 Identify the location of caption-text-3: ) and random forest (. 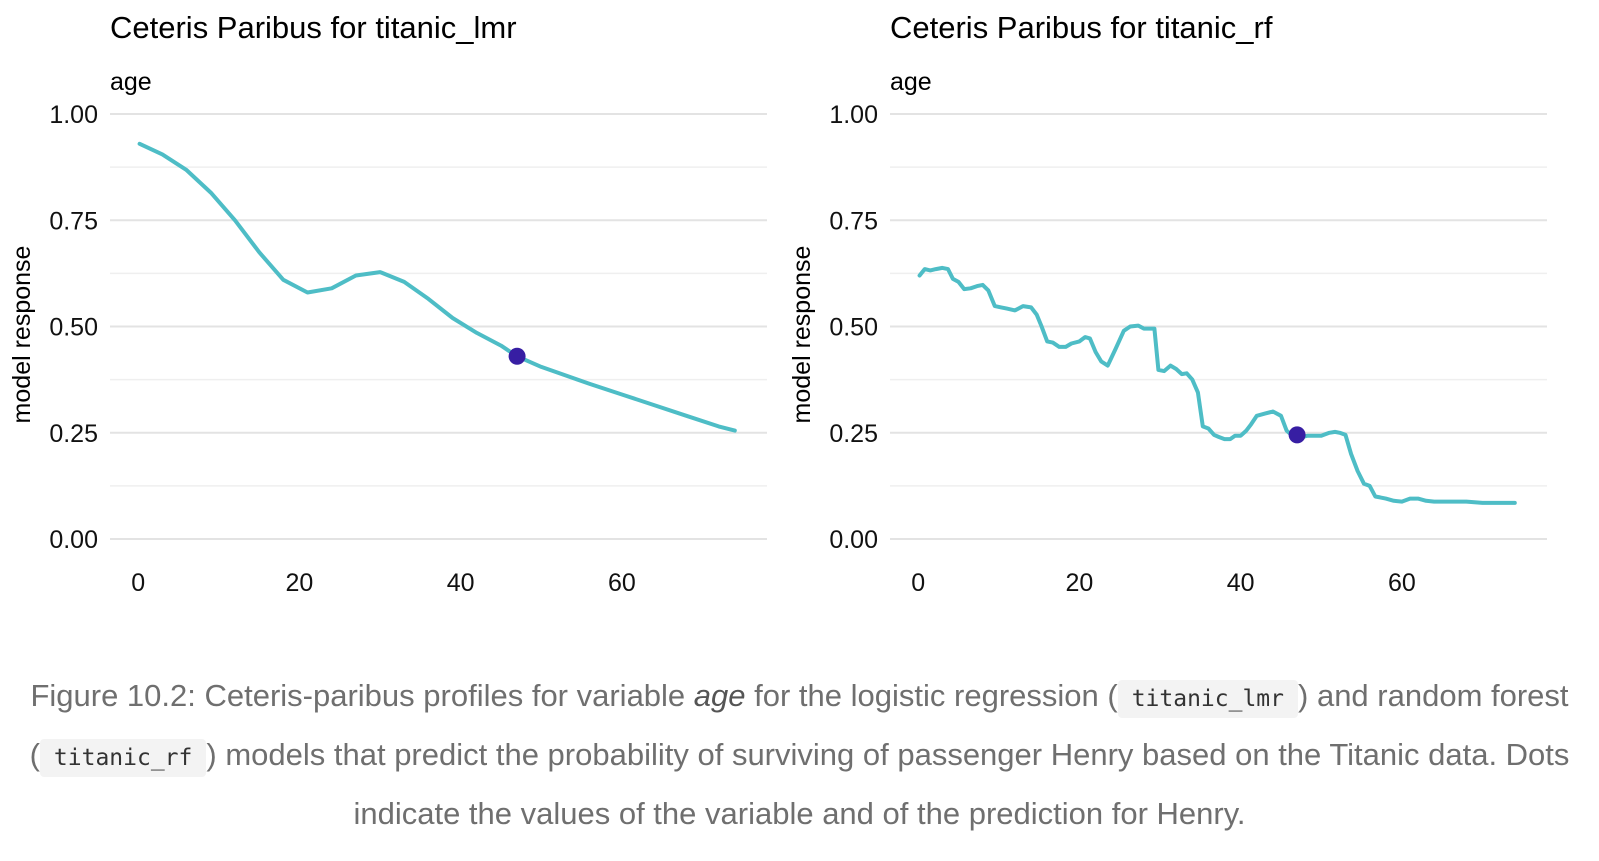
(799, 725).